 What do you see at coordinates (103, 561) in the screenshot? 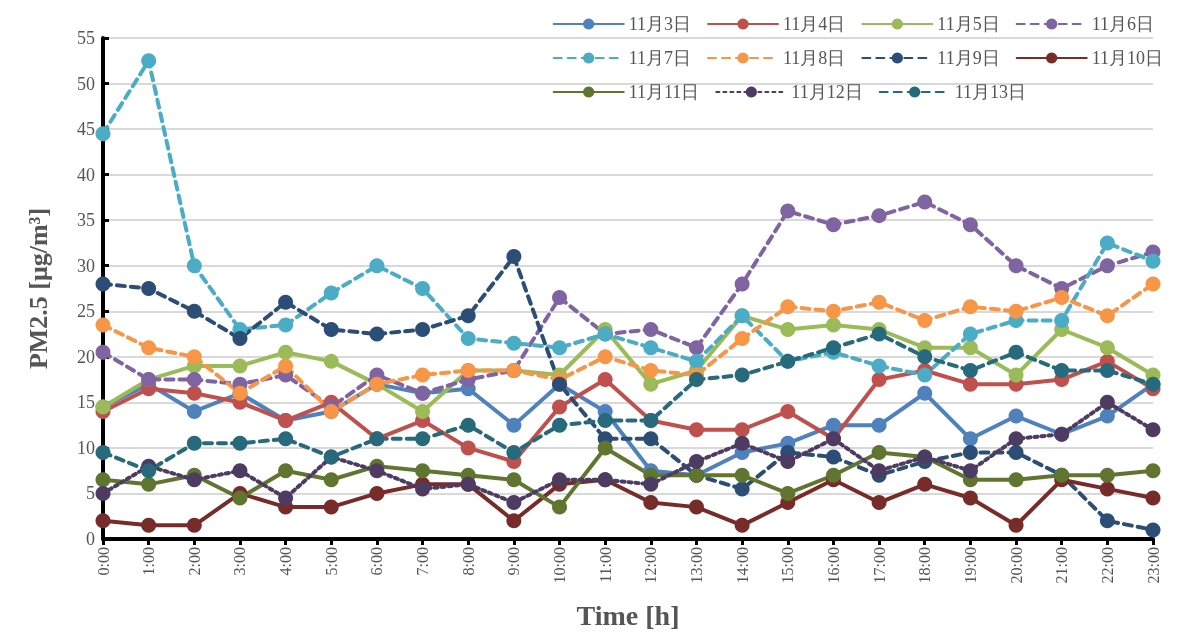
I see `x-tick-label: 0:00` at bounding box center [103, 561].